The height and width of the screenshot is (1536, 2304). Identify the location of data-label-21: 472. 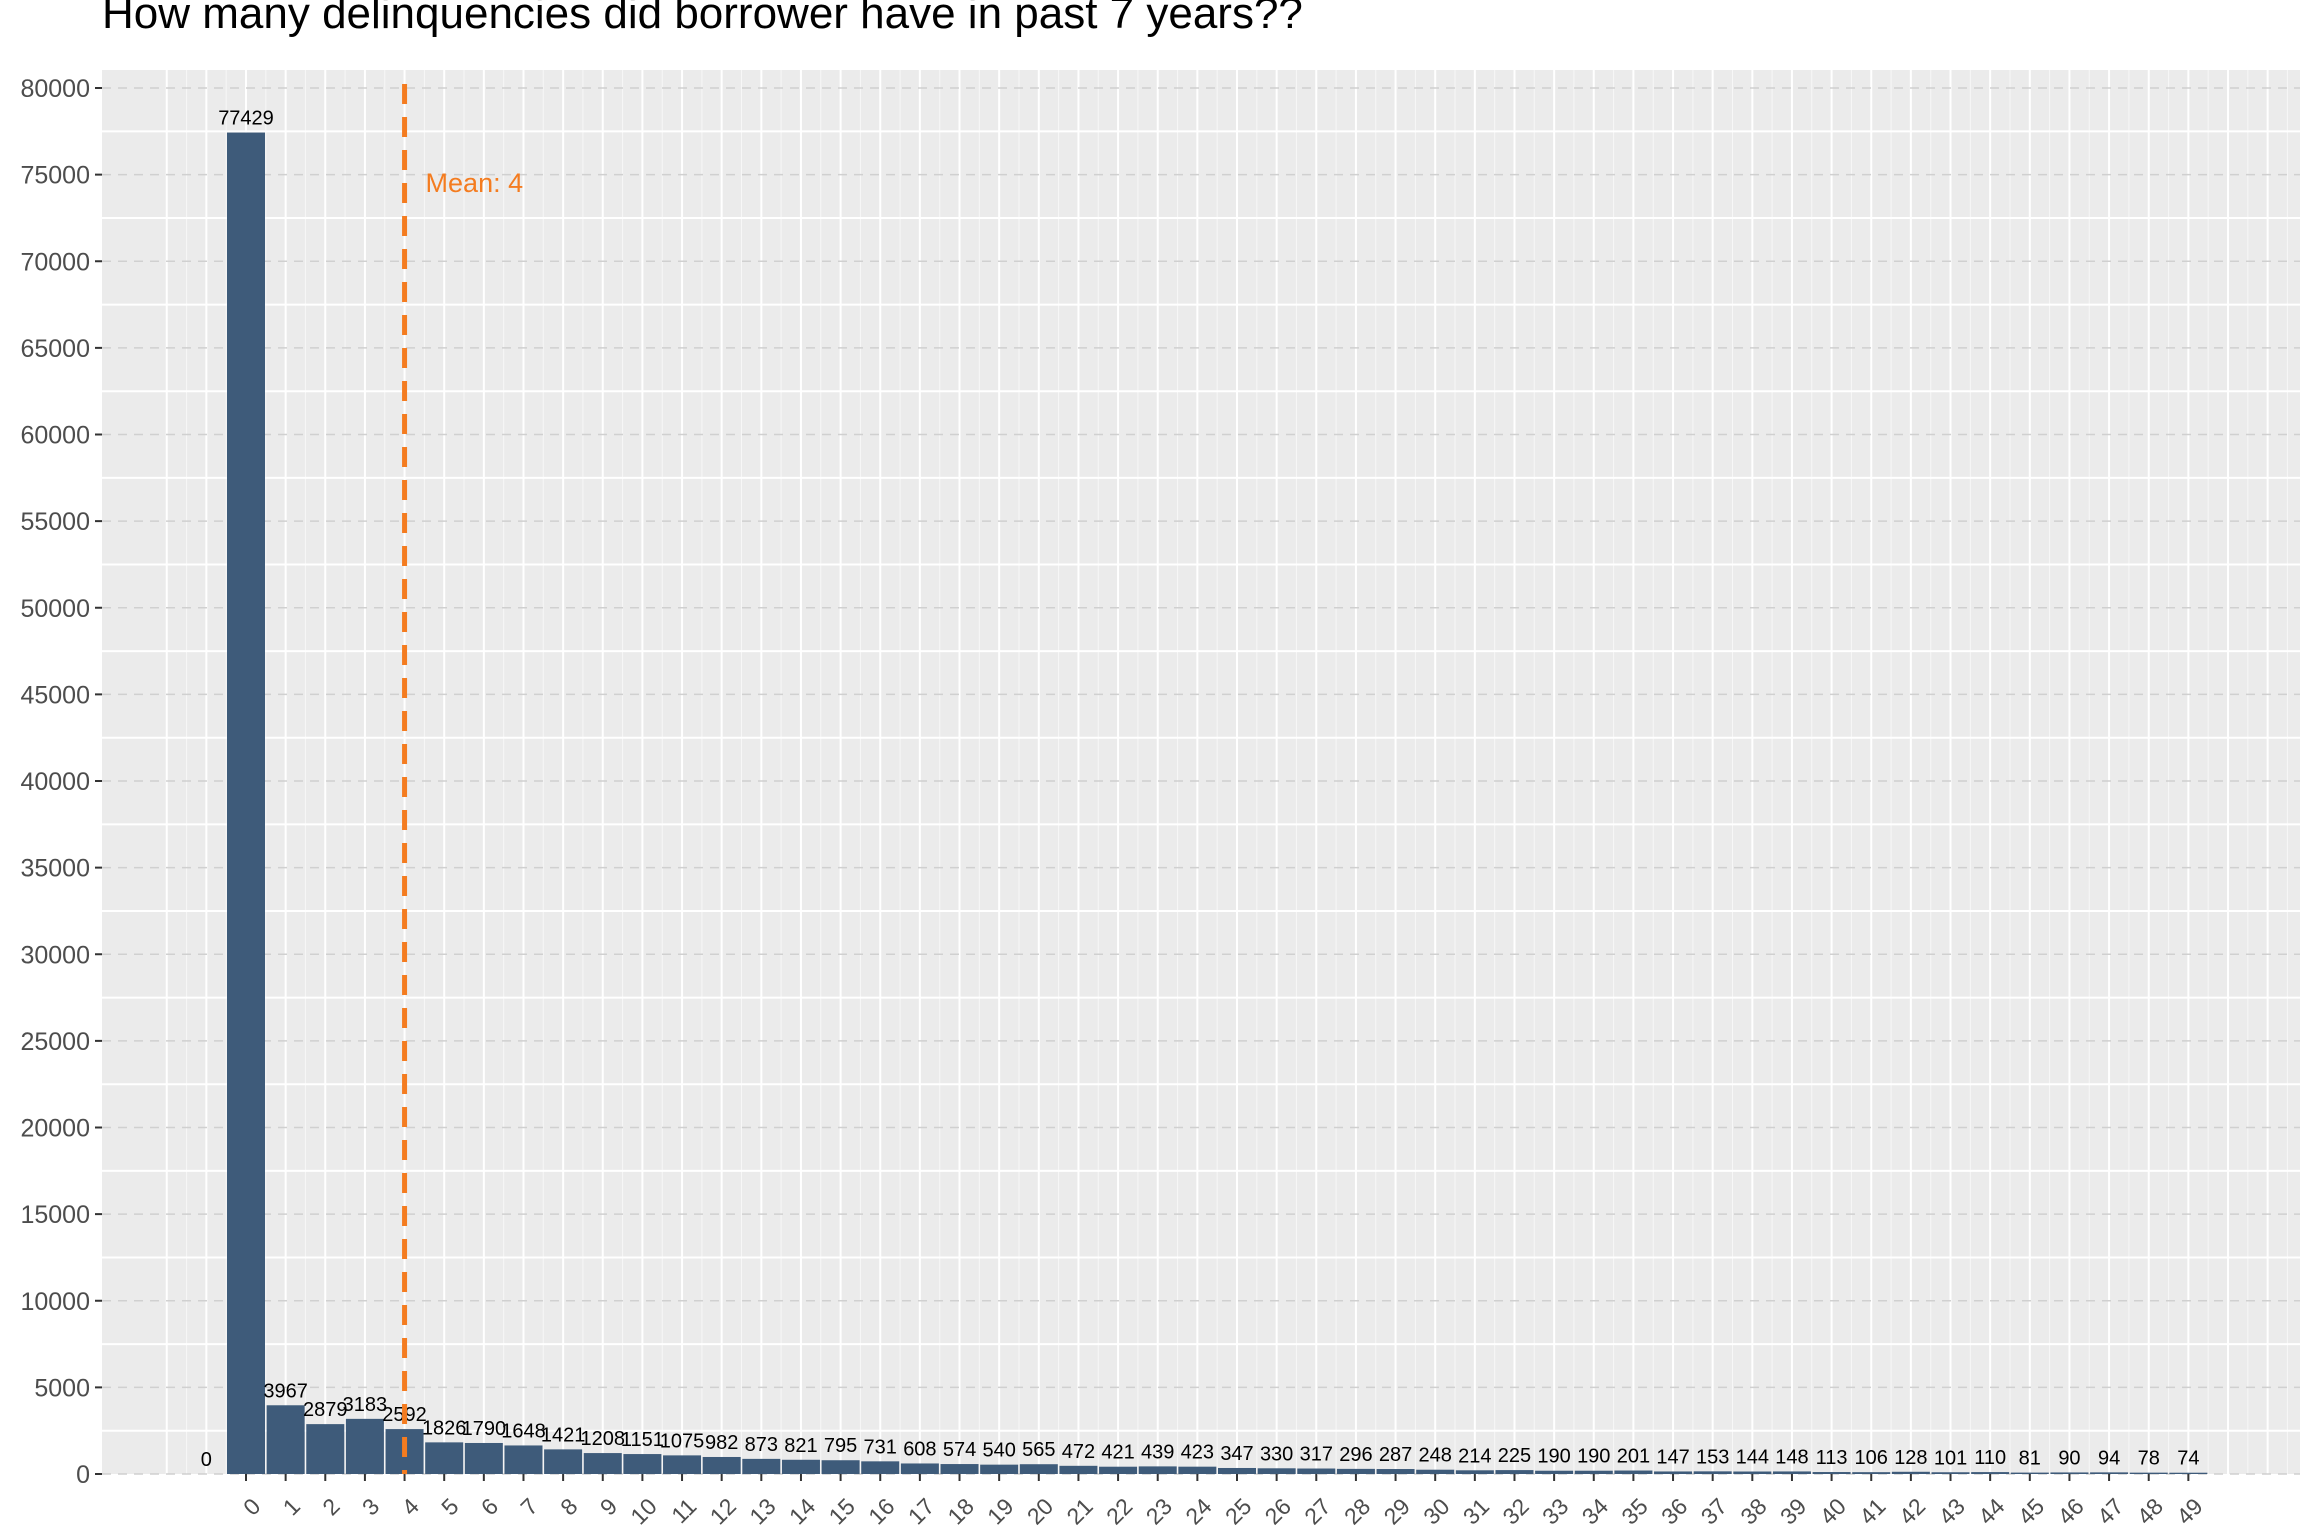
(1078, 1452).